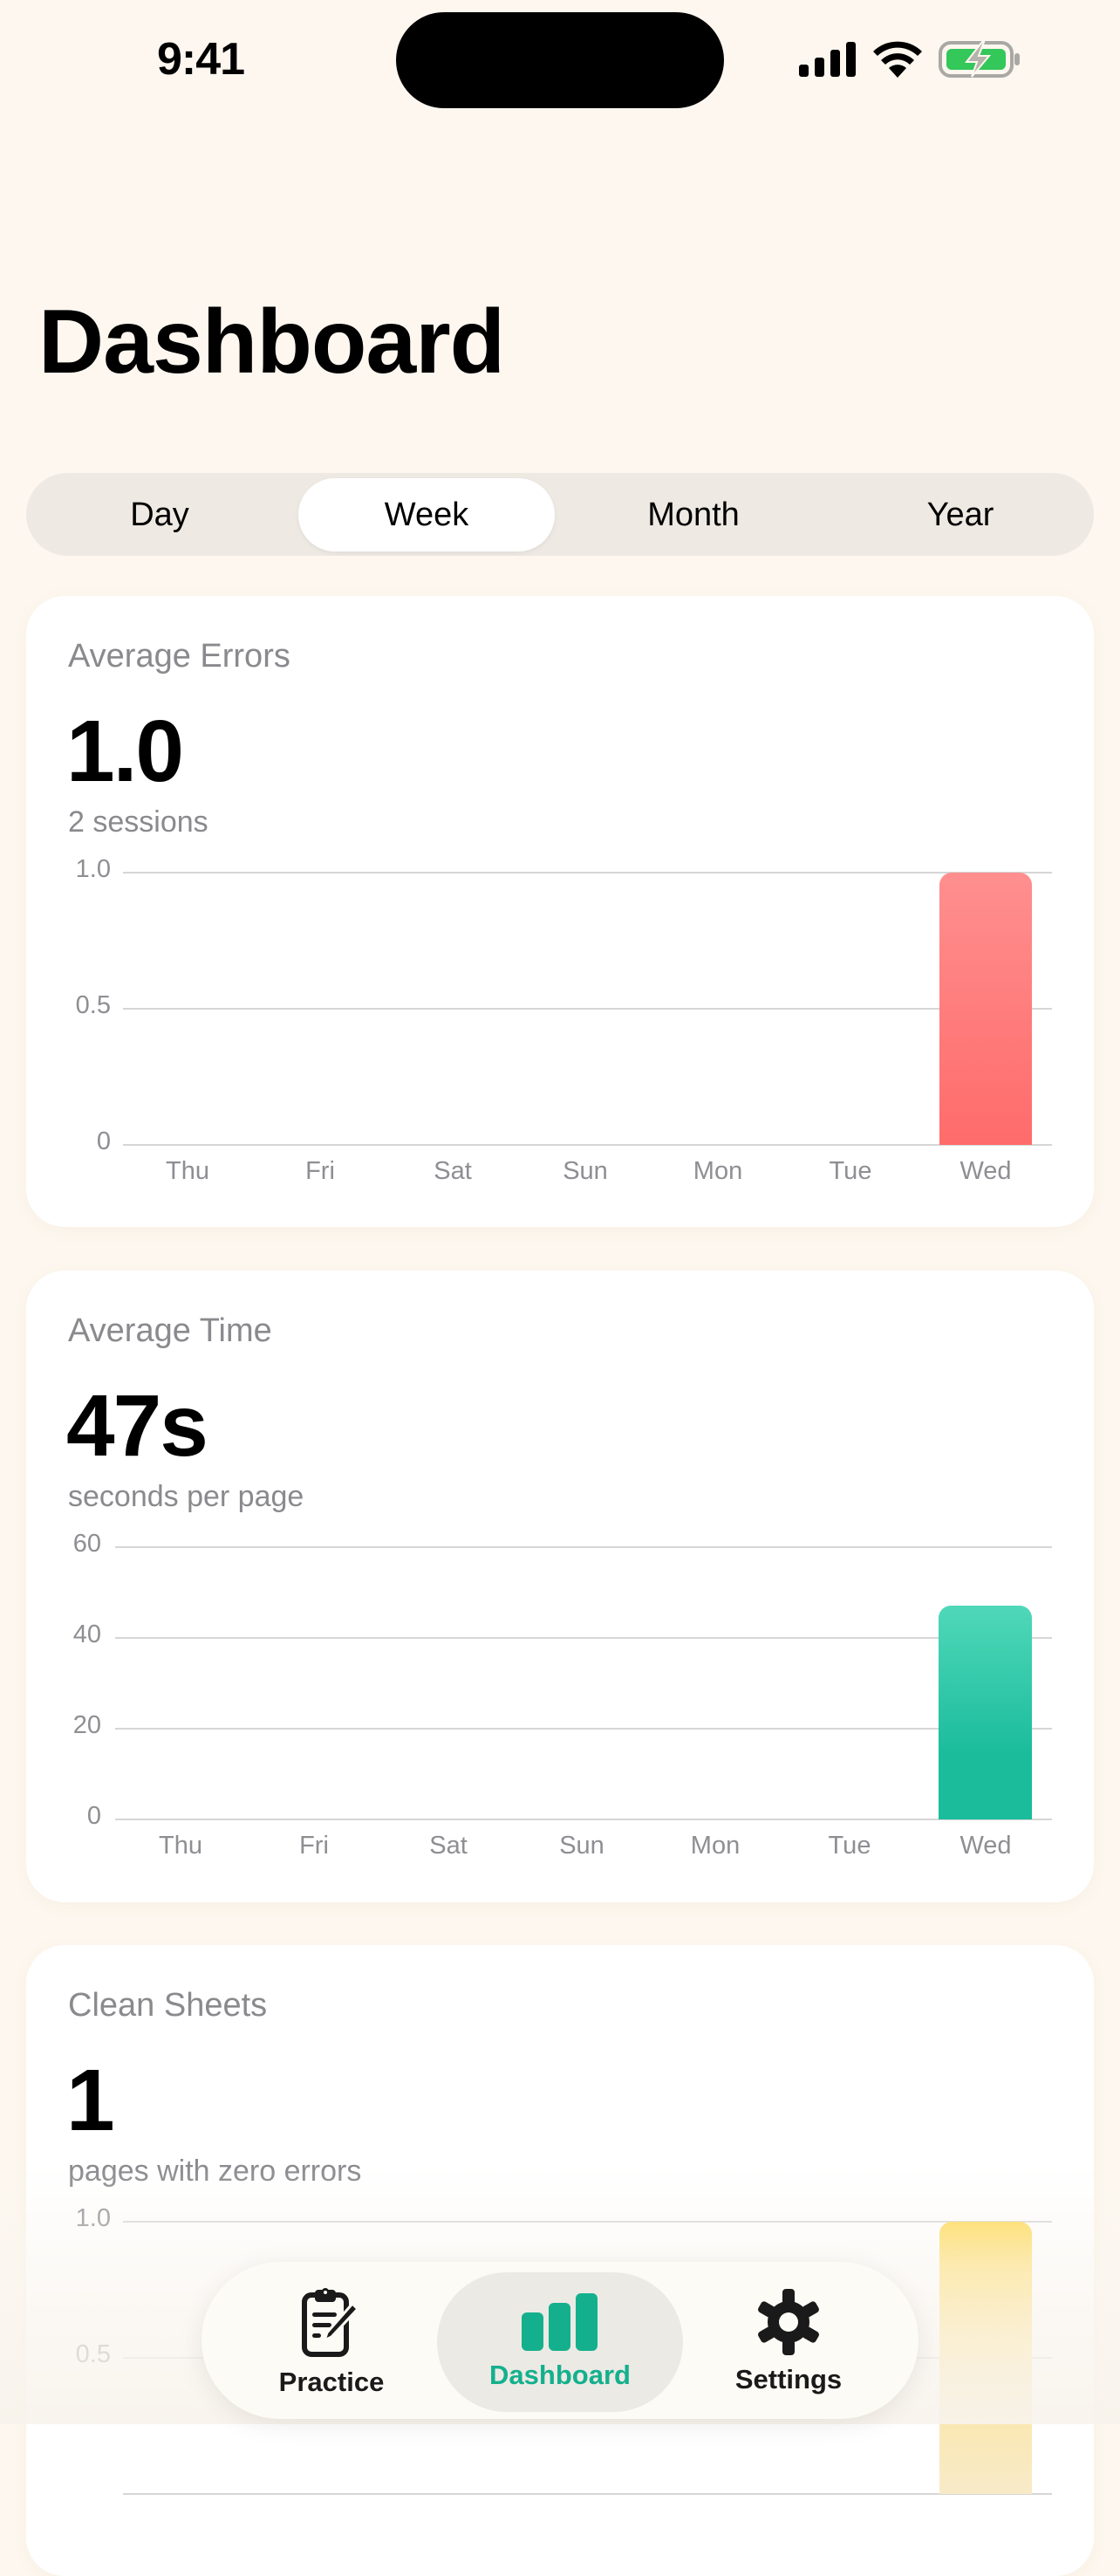 This screenshot has height=2576, width=1120. Describe the element at coordinates (426, 515) in the screenshot. I see `segment-week: Week` at that location.